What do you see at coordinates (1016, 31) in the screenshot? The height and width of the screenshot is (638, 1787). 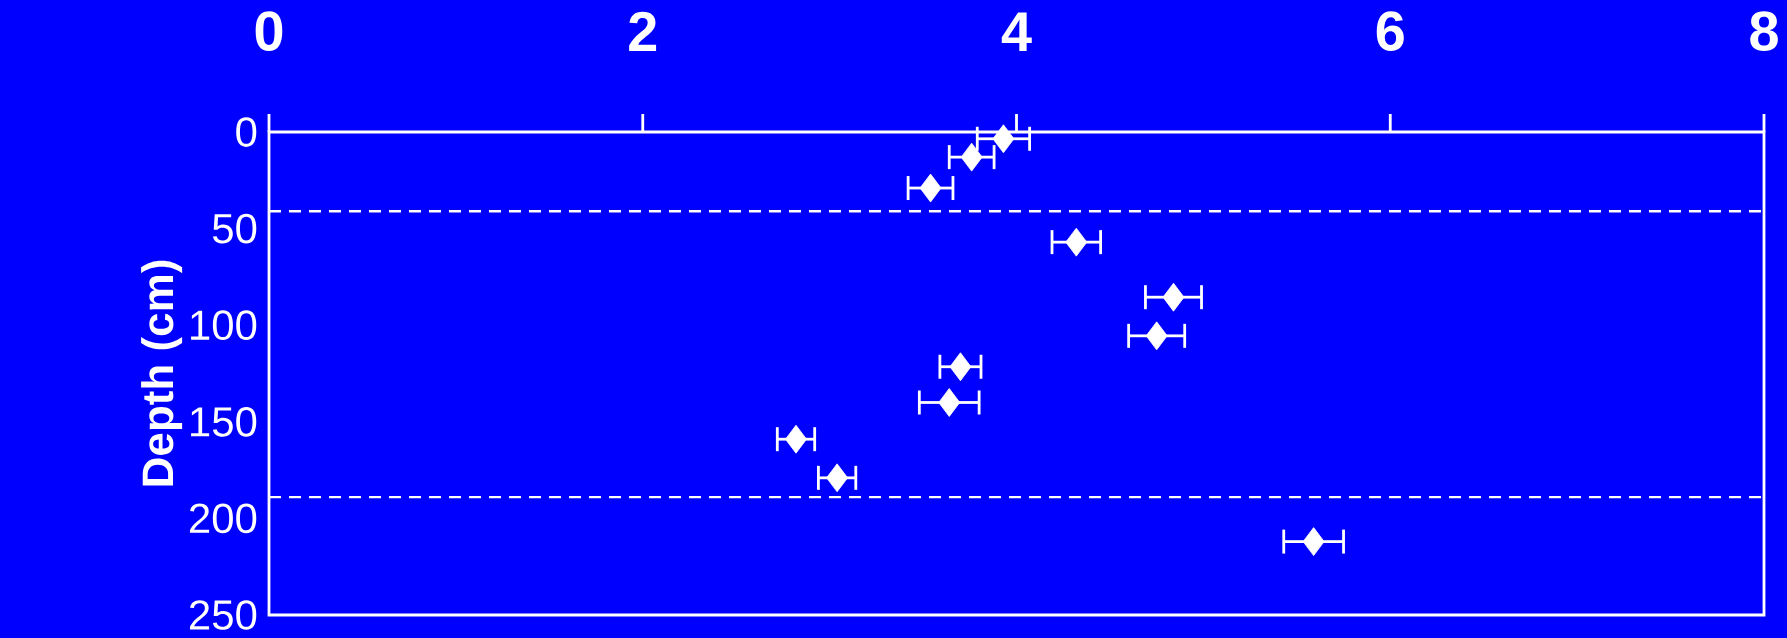 I see `x-tick-label: 4` at bounding box center [1016, 31].